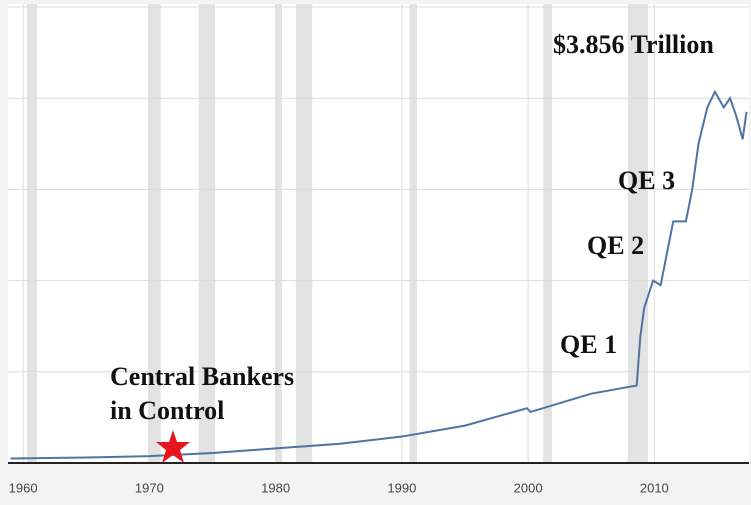  What do you see at coordinates (149, 487) in the screenshot?
I see `x-tick-label: 1970` at bounding box center [149, 487].